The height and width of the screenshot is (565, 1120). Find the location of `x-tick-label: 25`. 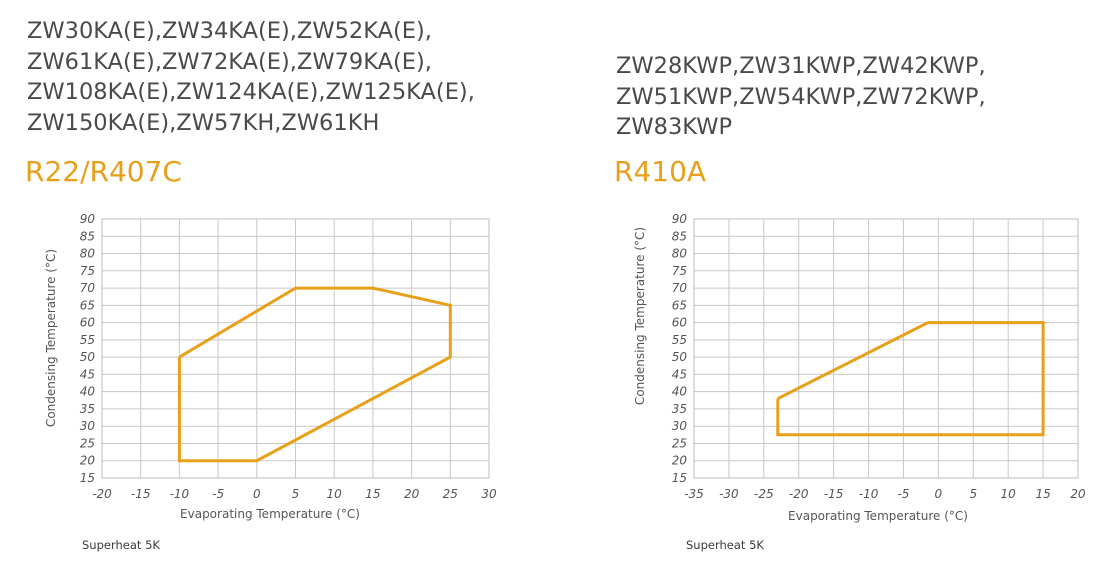

x-tick-label: 25 is located at coordinates (450, 494).